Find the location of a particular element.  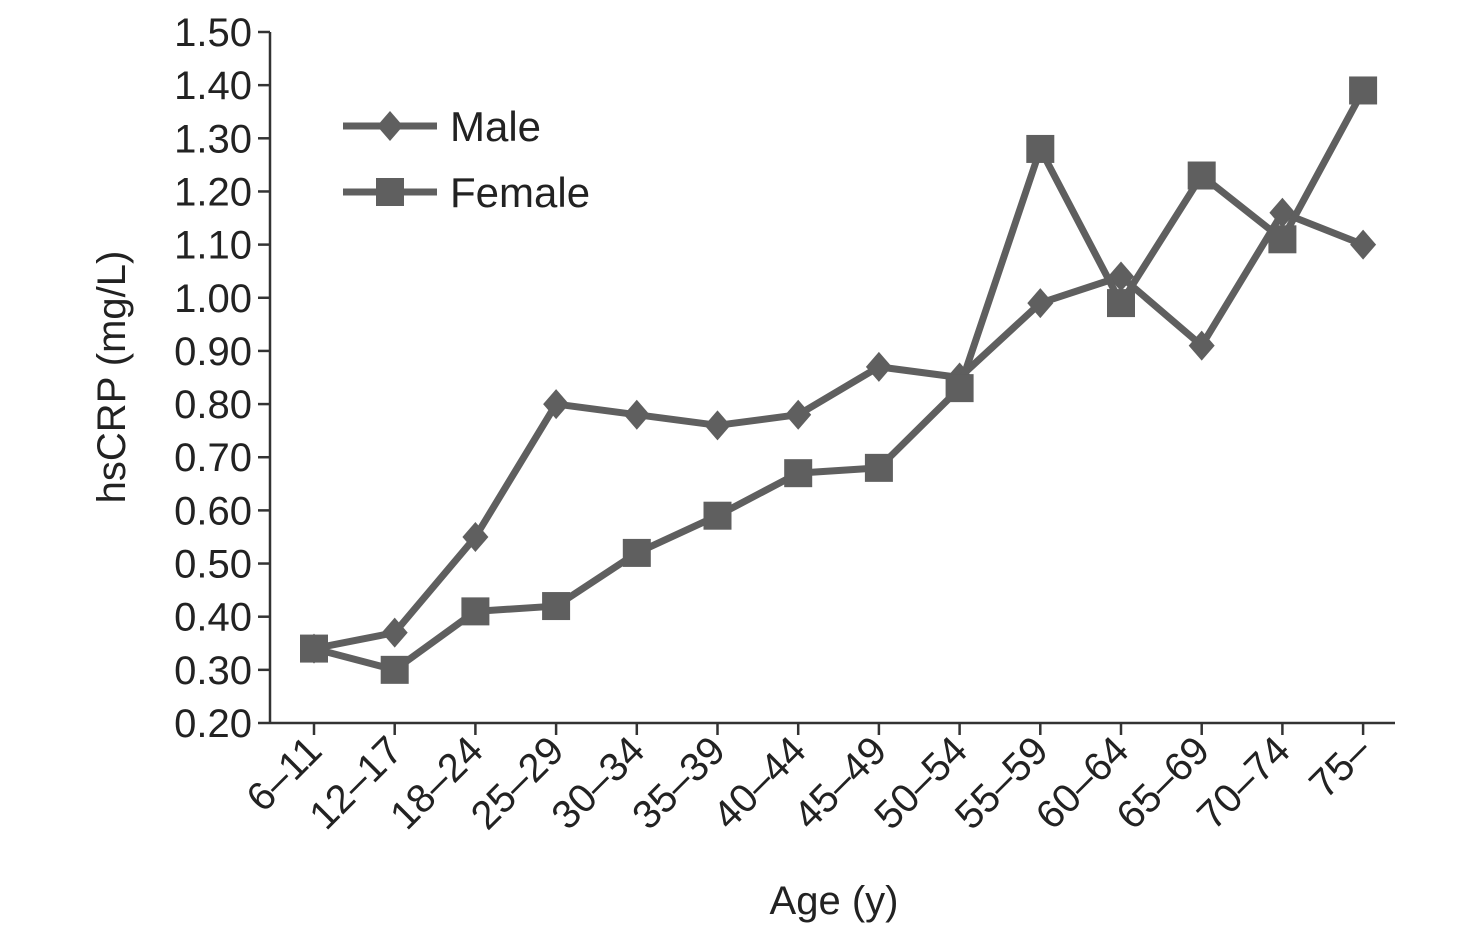

y-tick-label: 1.00 is located at coordinates (213, 299).